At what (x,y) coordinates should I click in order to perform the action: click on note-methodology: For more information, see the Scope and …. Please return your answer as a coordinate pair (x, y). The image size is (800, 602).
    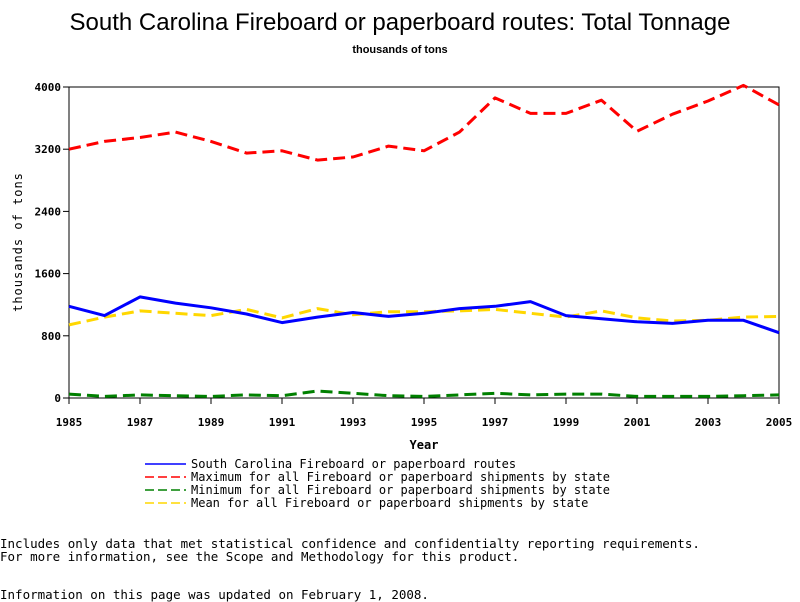
    Looking at the image, I should click on (260, 556).